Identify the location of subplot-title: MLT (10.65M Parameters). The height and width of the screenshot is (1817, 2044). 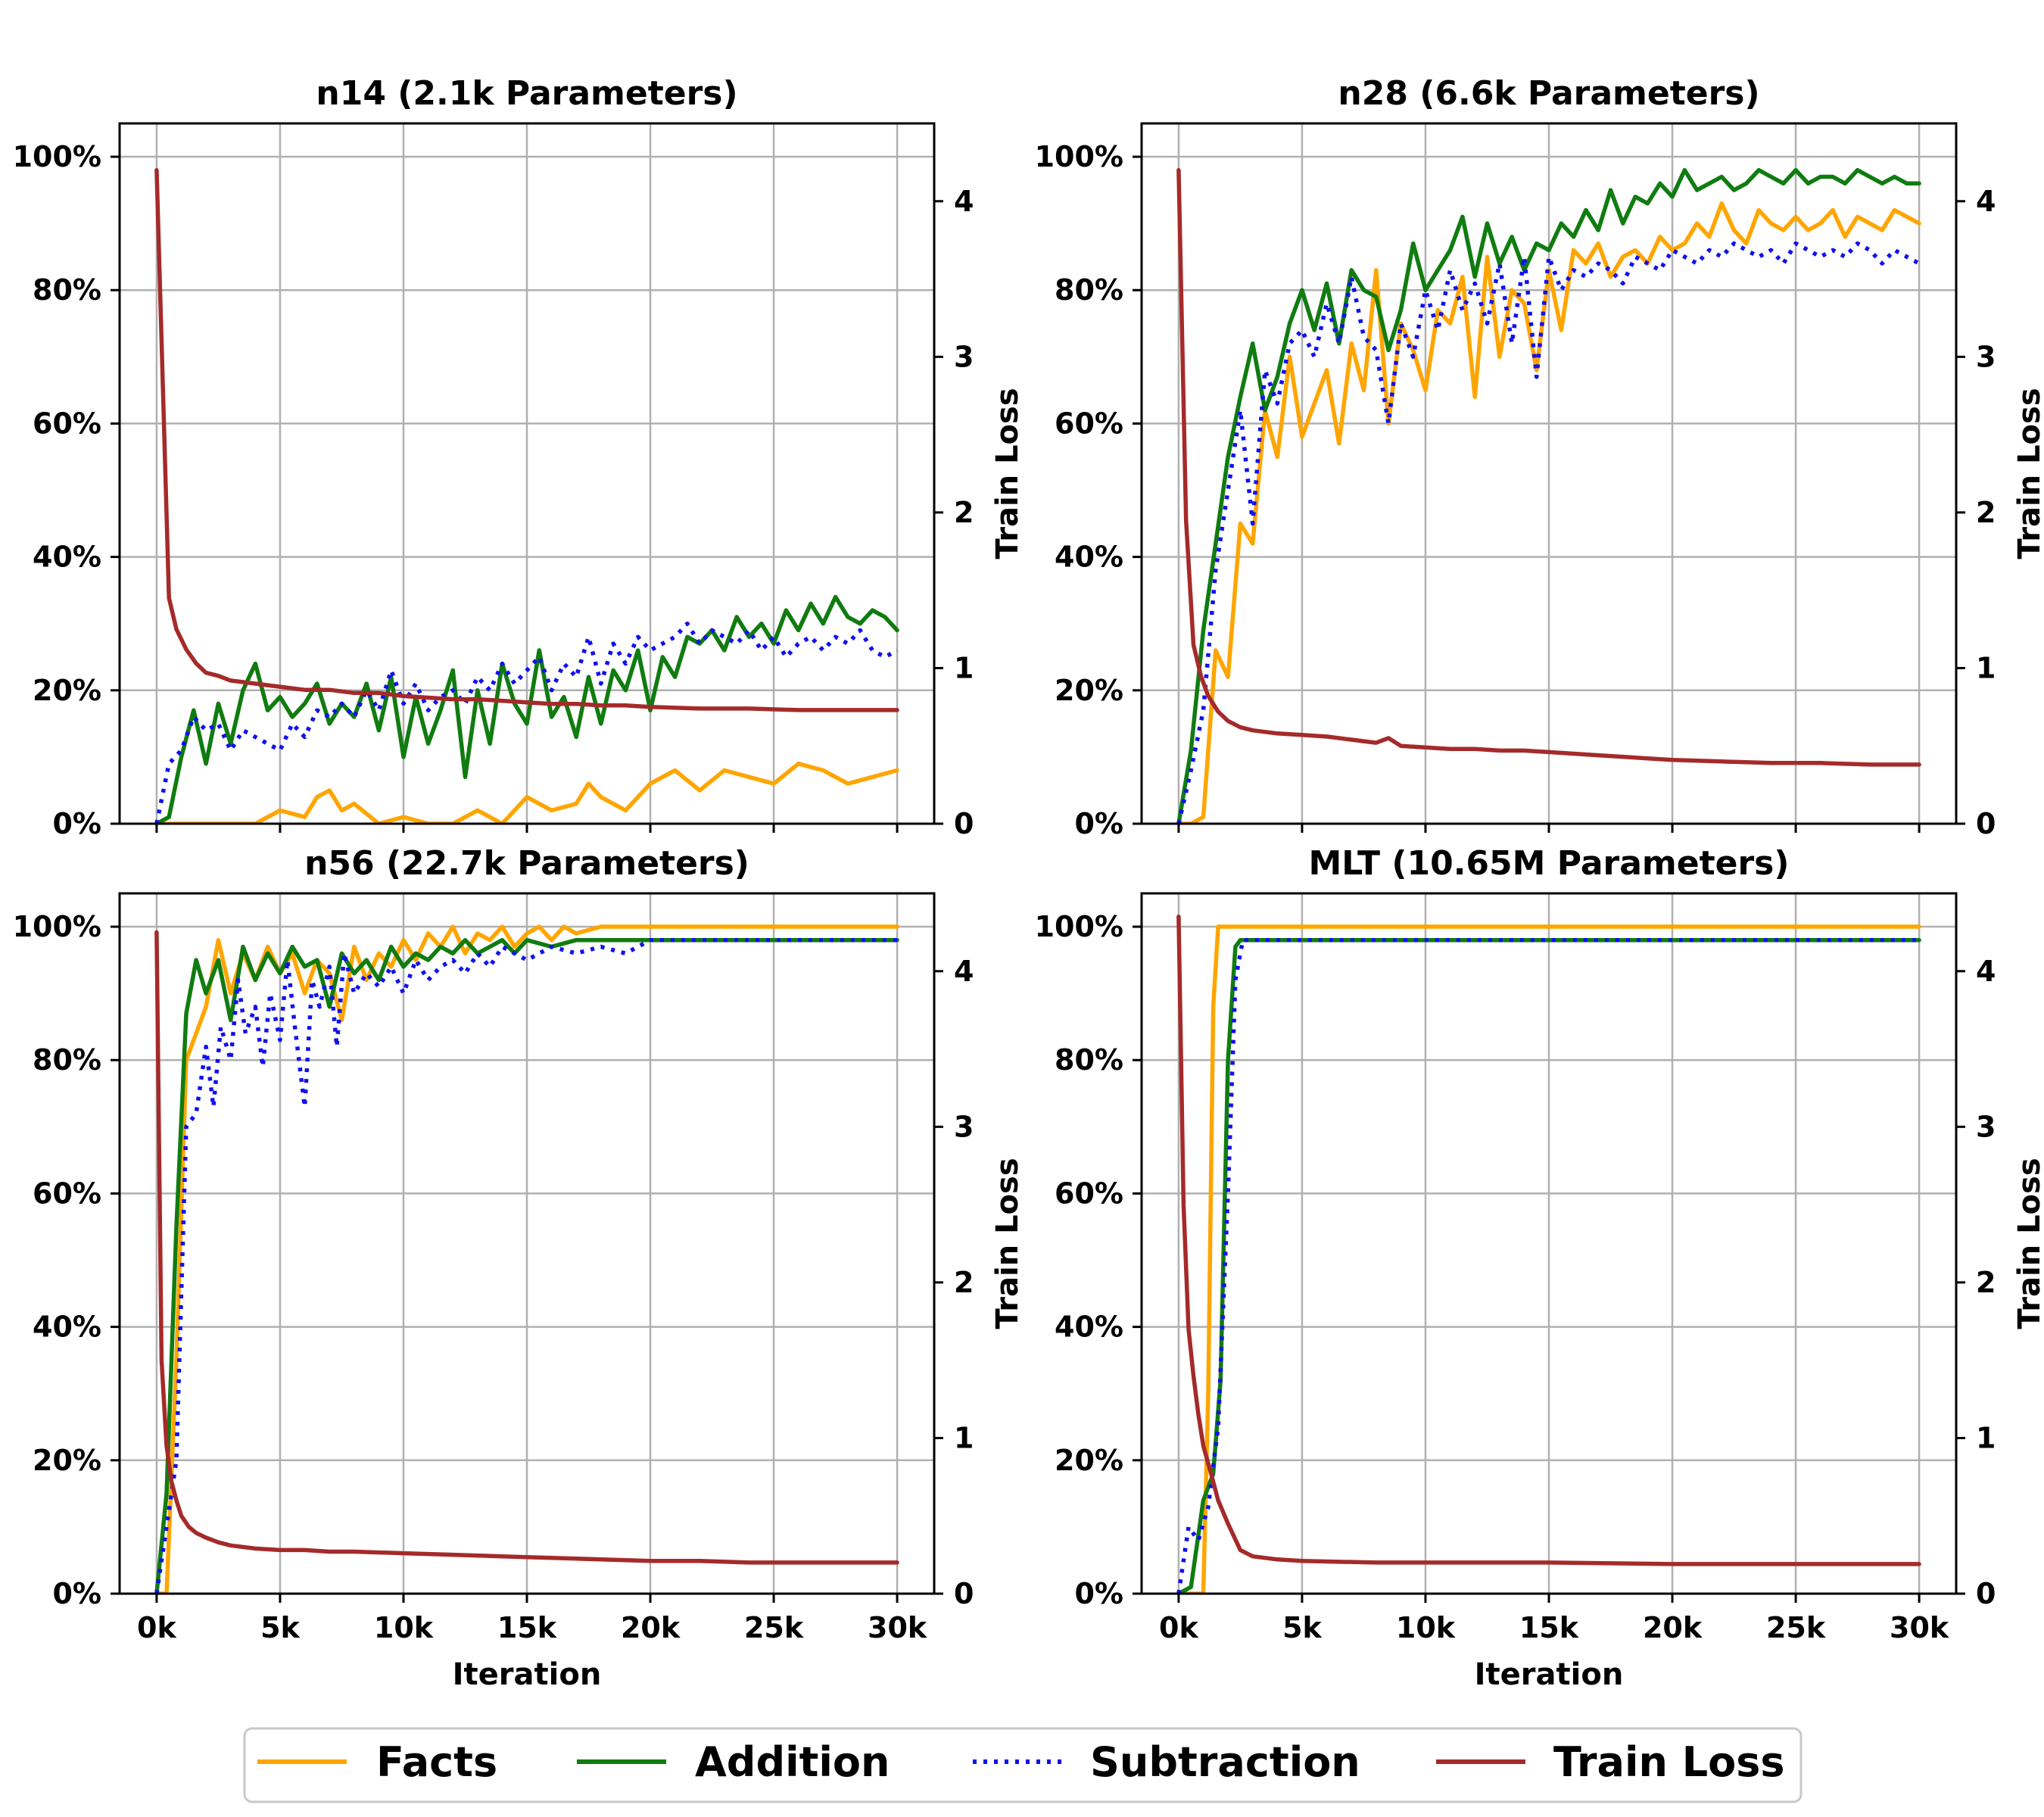
(1549, 864).